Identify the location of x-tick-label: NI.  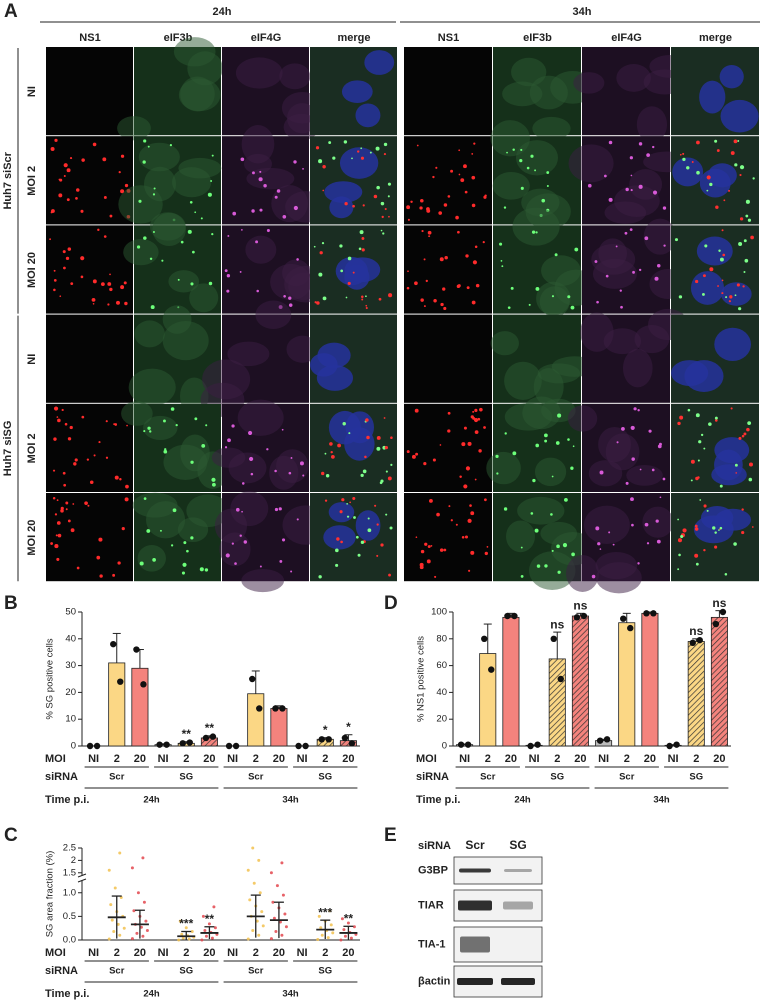
(603, 759).